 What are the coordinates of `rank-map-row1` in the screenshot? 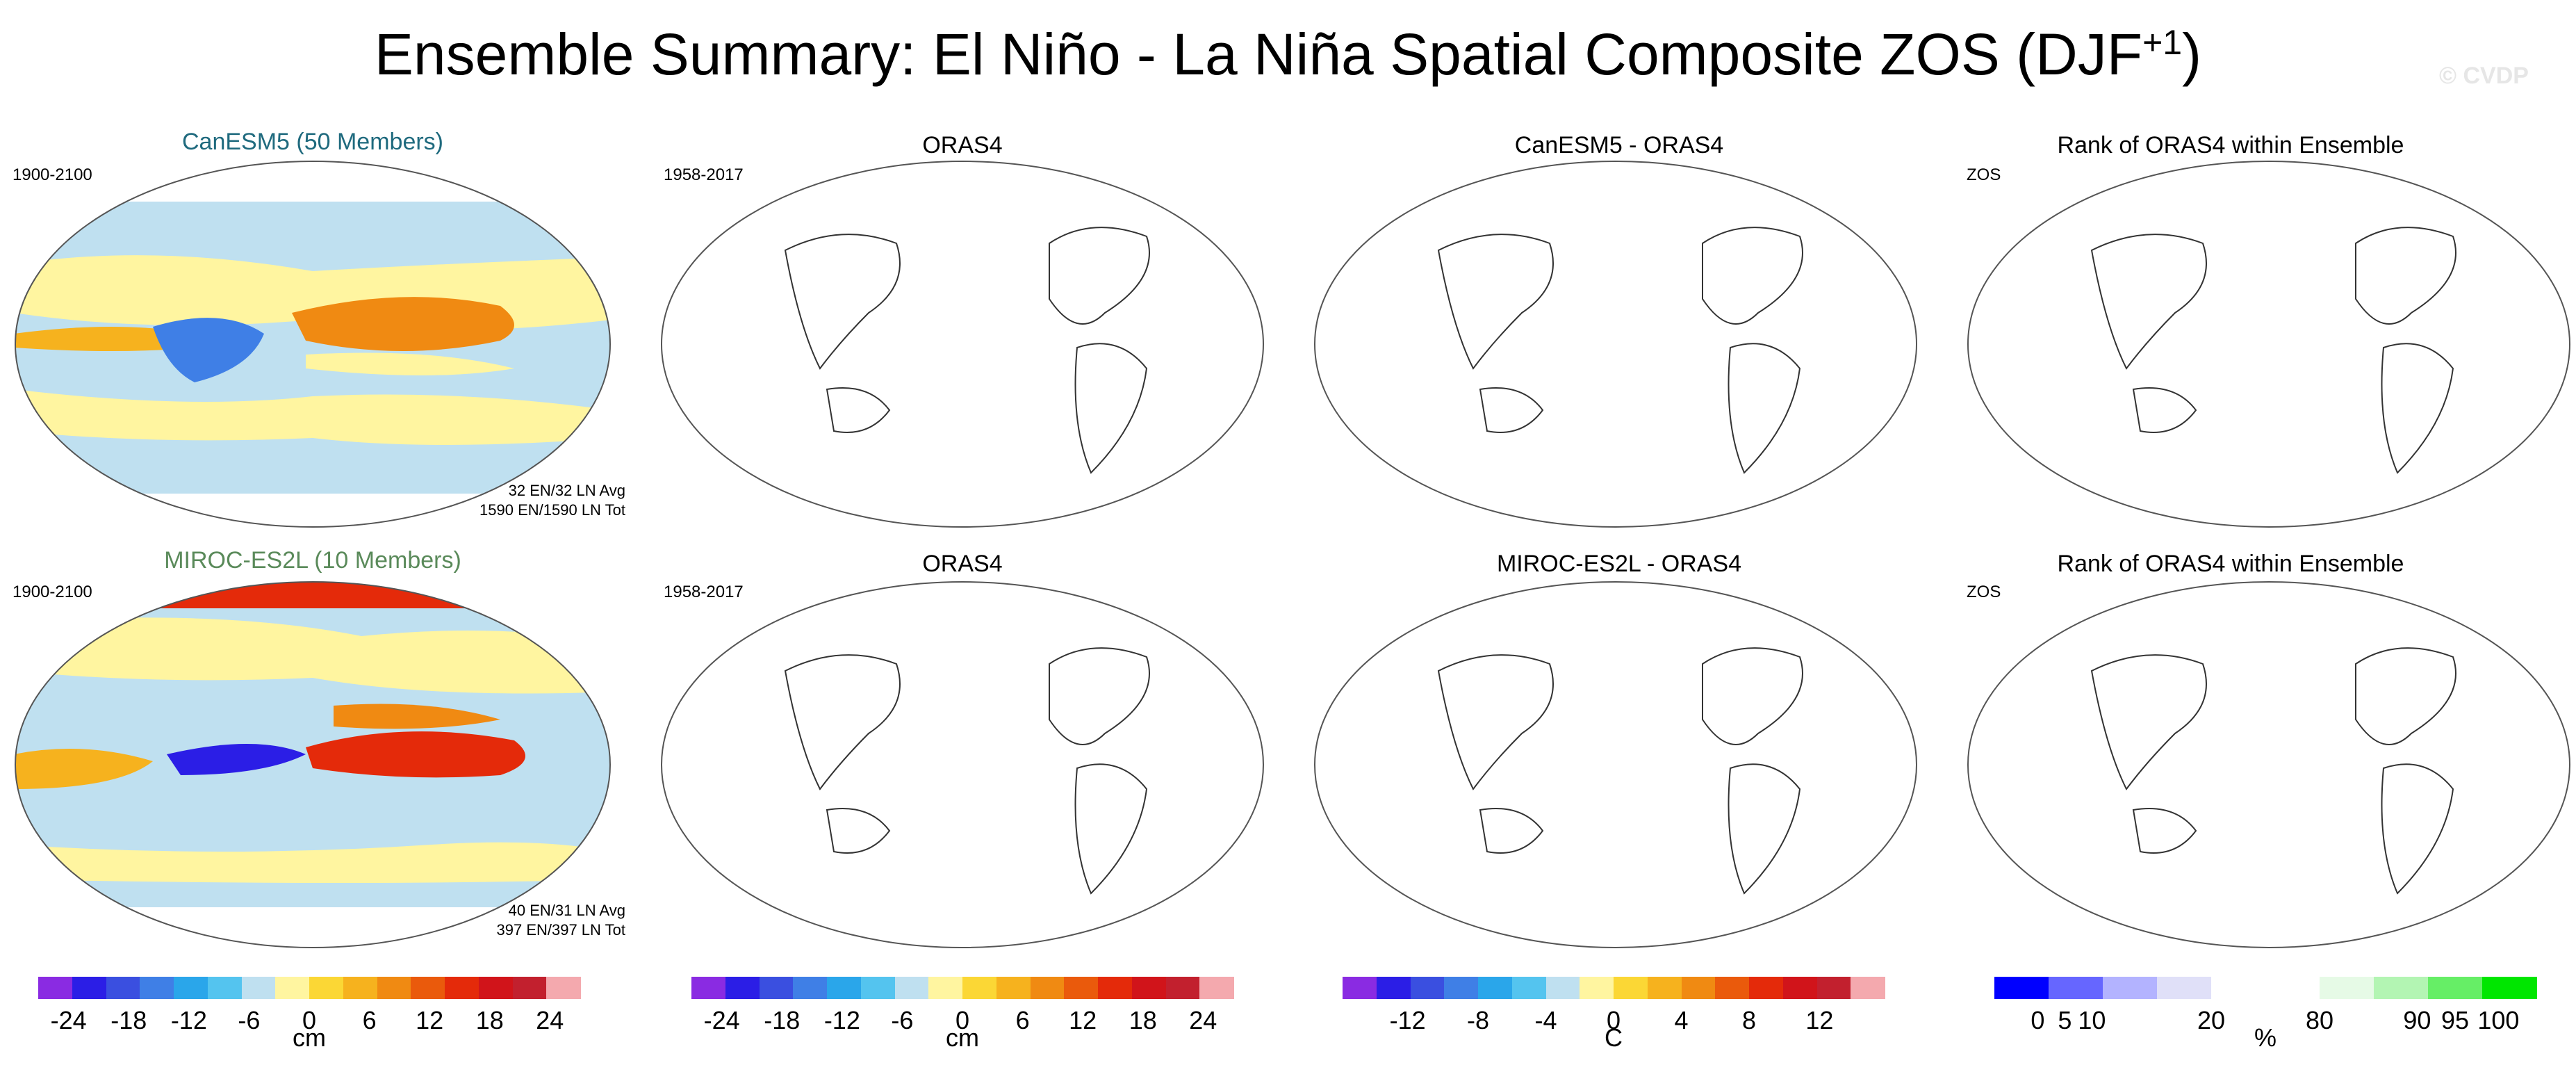 It's located at (2268, 344).